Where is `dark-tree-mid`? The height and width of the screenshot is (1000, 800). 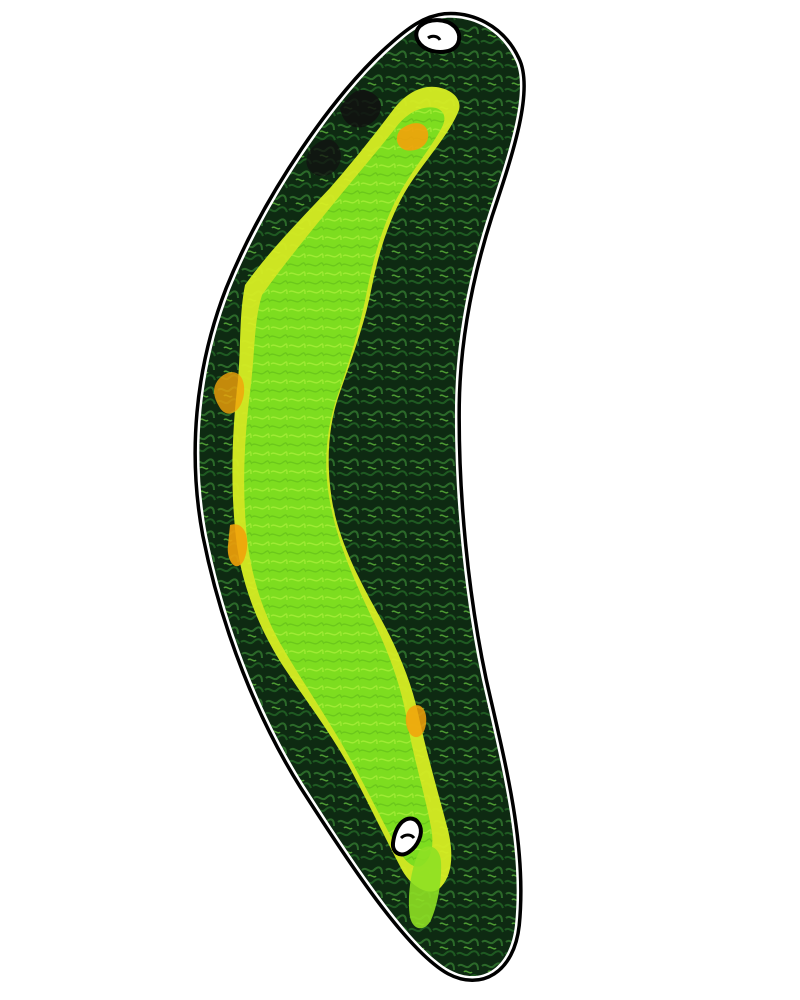
dark-tree-mid is located at coordinates (323, 158).